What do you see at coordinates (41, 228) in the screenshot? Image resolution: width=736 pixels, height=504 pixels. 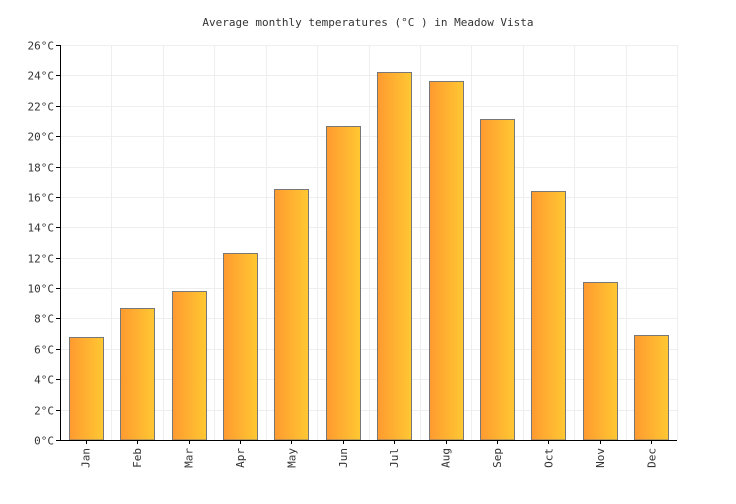 I see `y-tick-label: 14°C` at bounding box center [41, 228].